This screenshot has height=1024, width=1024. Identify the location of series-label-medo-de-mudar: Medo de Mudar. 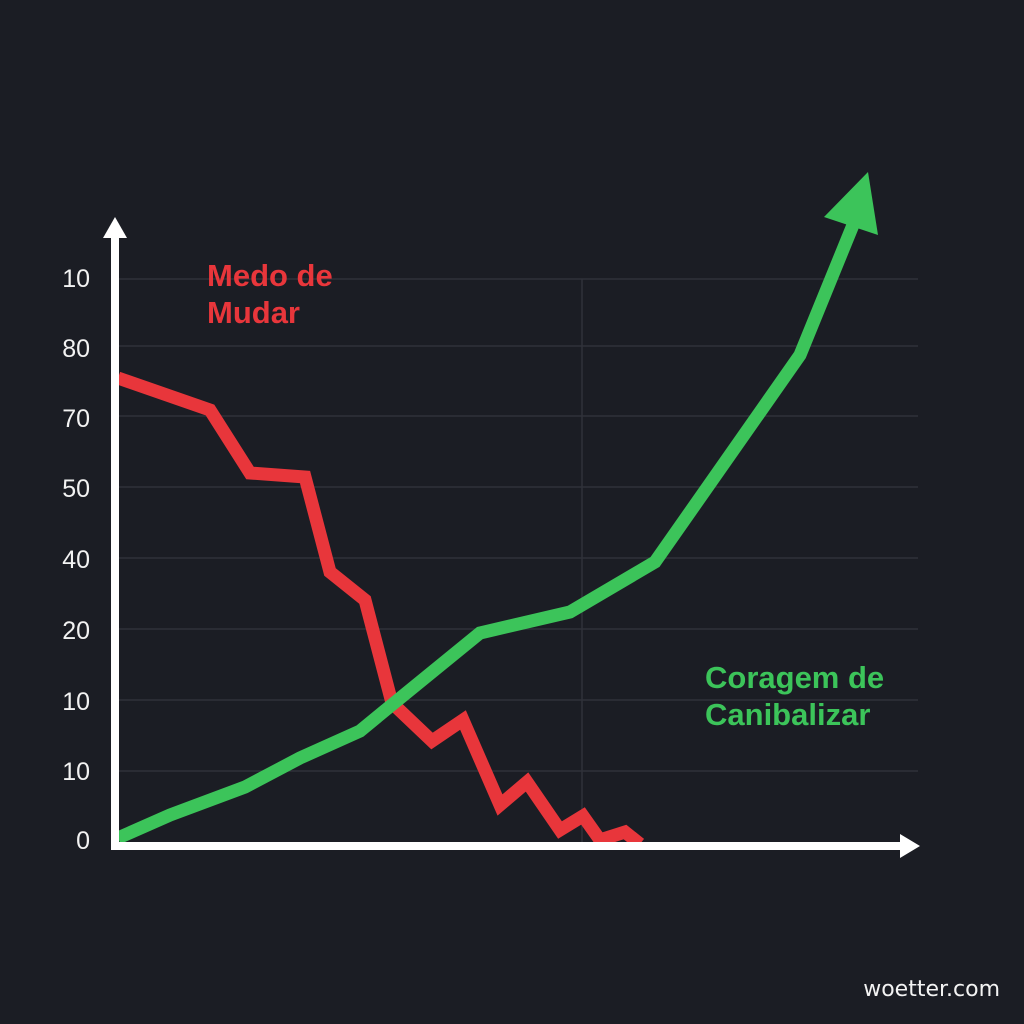
(270, 294).